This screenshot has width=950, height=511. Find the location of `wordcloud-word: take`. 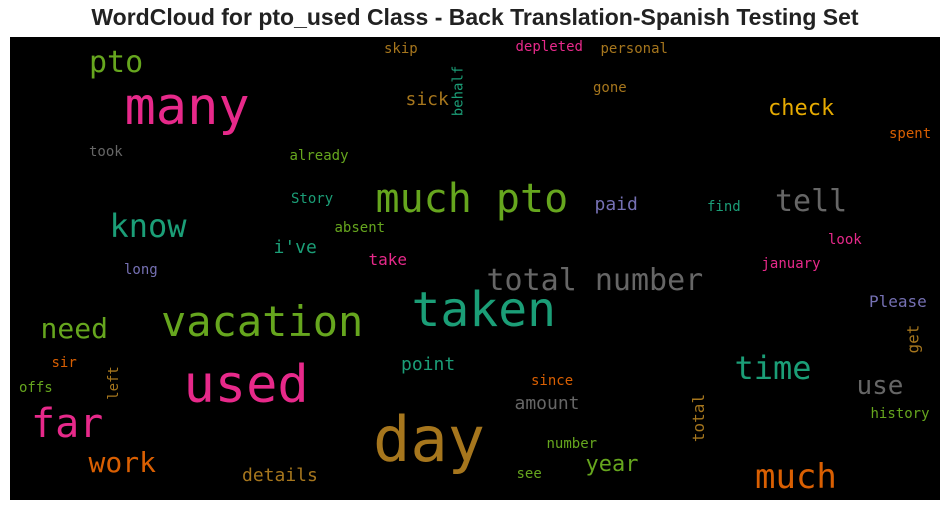

wordcloud-word: take is located at coordinates (388, 259).